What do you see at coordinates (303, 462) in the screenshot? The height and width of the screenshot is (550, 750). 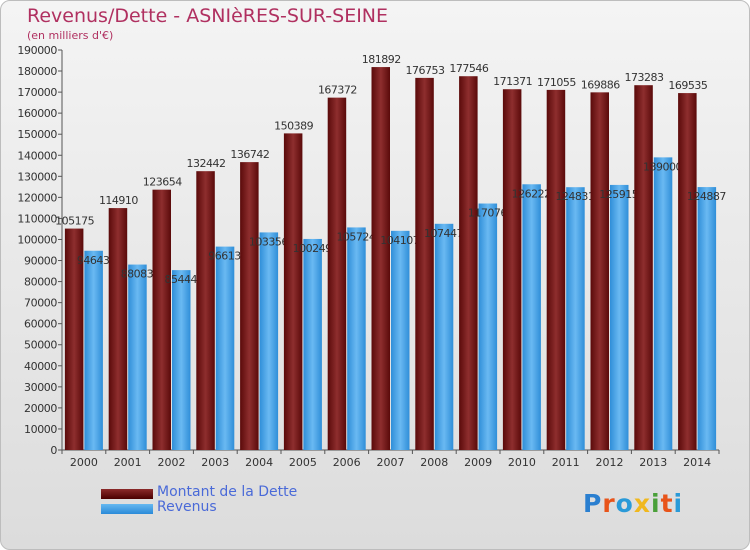 I see `x-tick-label: 2005` at bounding box center [303, 462].